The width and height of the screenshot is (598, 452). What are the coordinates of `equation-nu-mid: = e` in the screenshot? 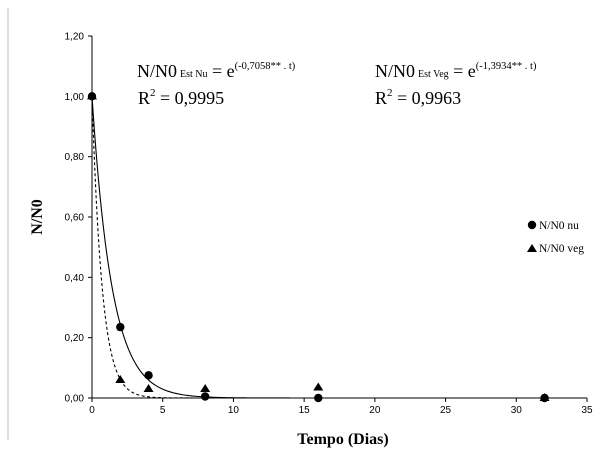 It's located at (221, 71).